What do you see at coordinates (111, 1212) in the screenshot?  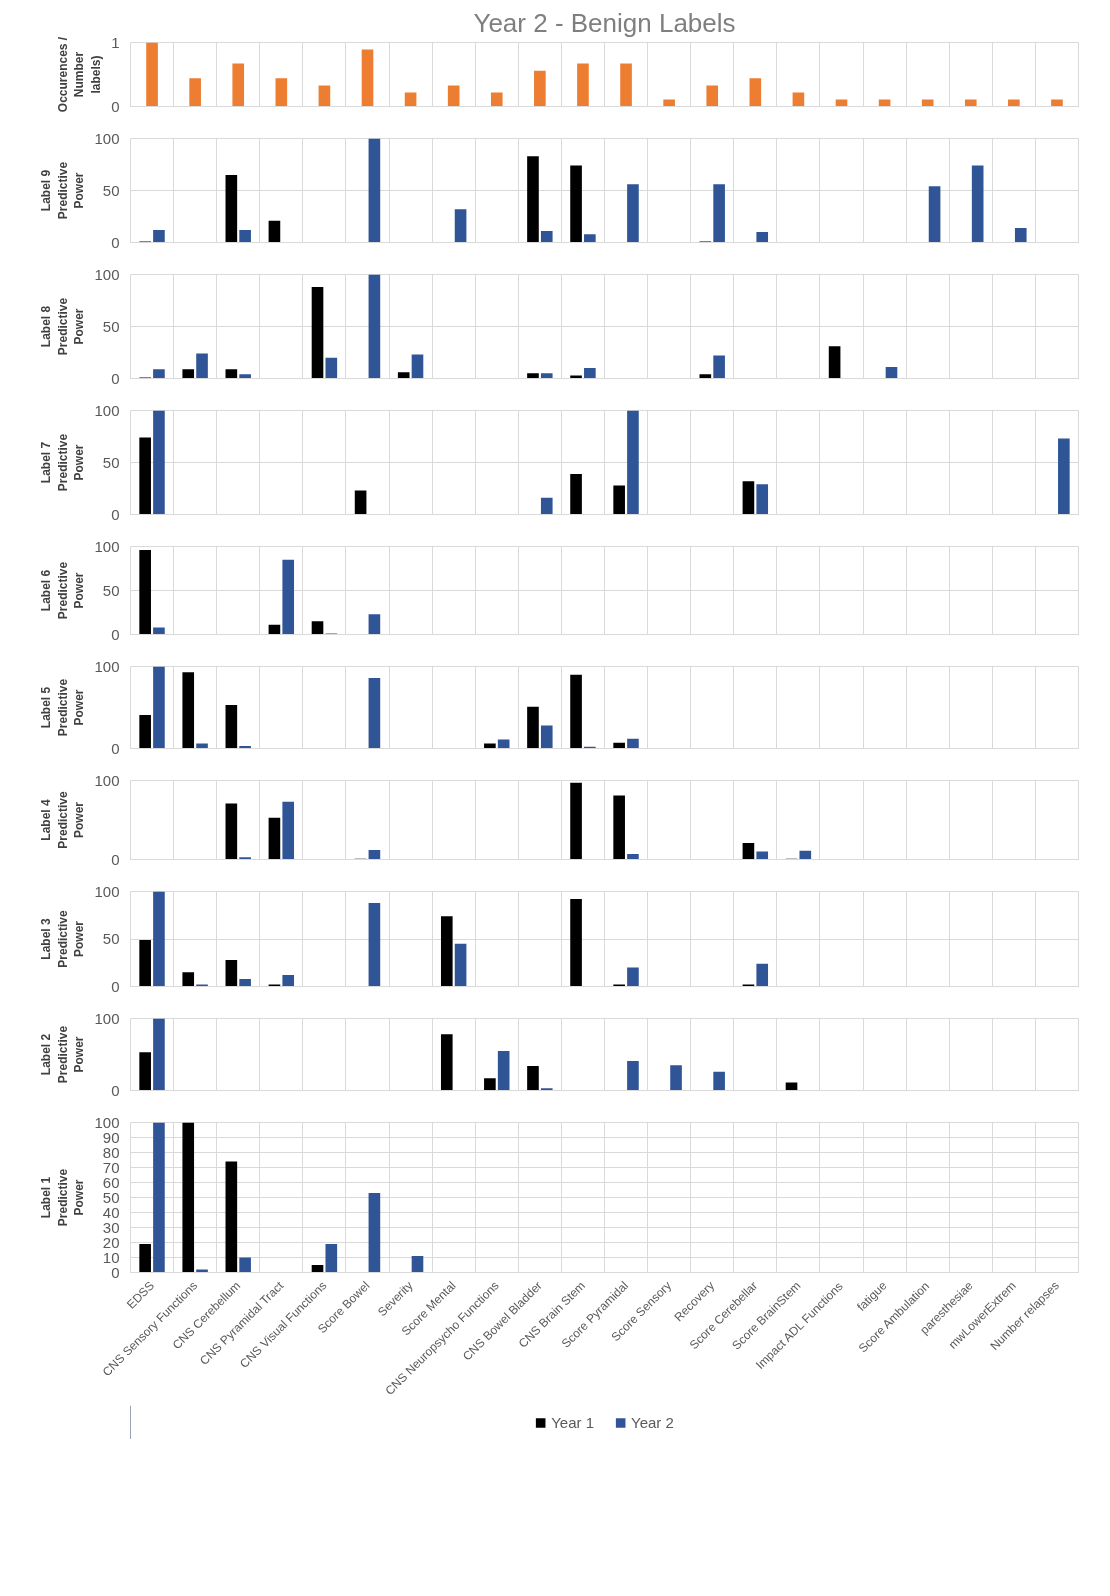 I see `y-tick-label: 40` at bounding box center [111, 1212].